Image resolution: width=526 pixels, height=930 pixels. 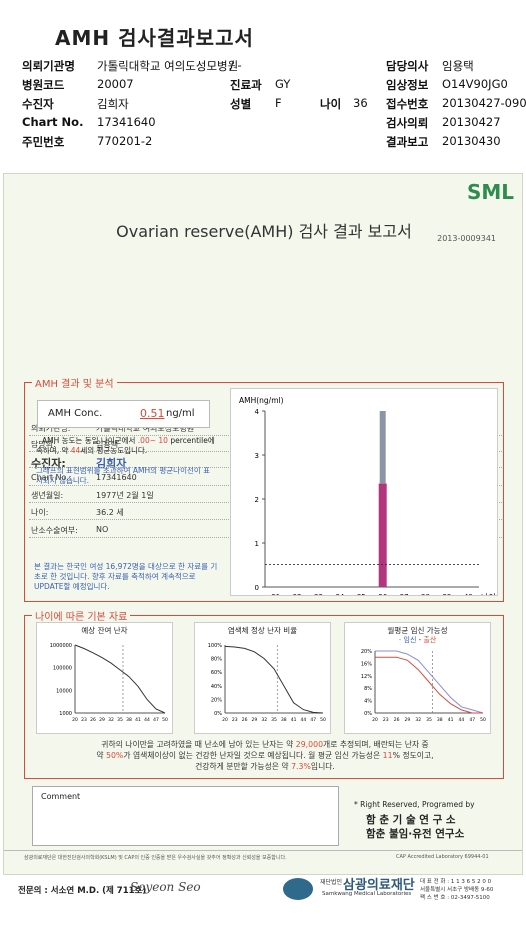 I want to click on summary-c: 약, so click(x=100, y=755).